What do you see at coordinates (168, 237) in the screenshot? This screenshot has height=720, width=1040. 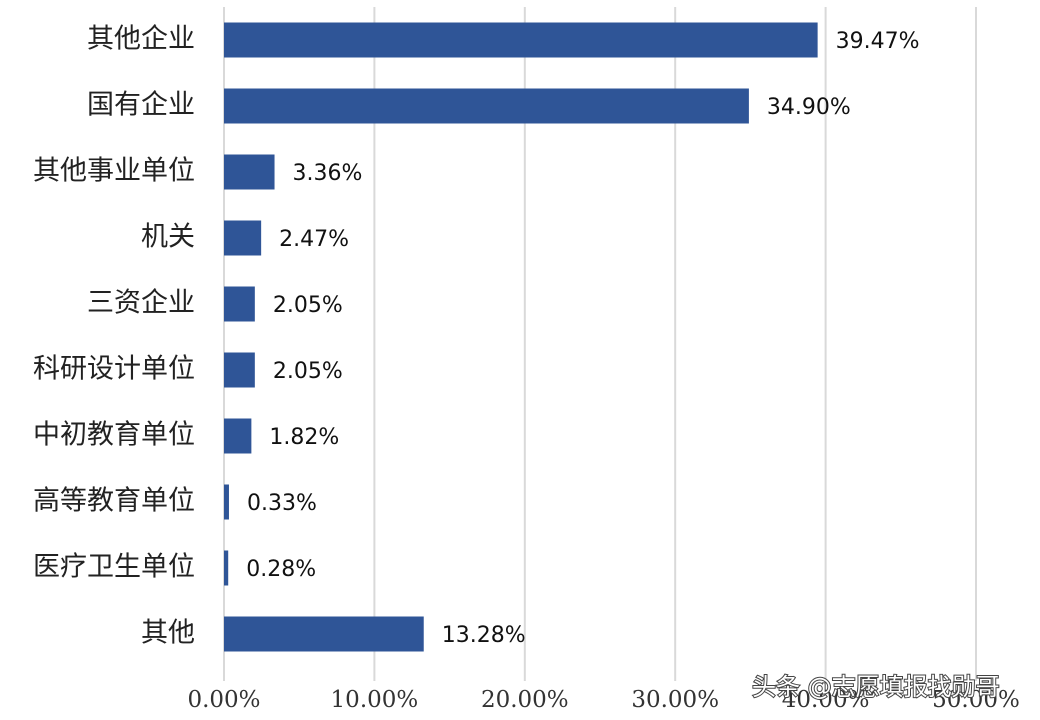 I see `y-tick-label: 机关` at bounding box center [168, 237].